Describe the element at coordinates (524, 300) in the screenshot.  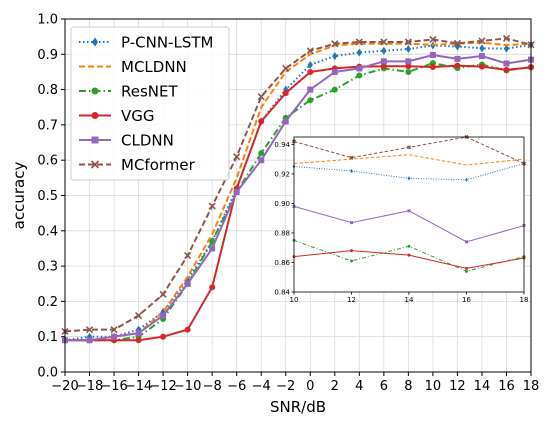
I see `inset-x-tick-label: 18` at that location.